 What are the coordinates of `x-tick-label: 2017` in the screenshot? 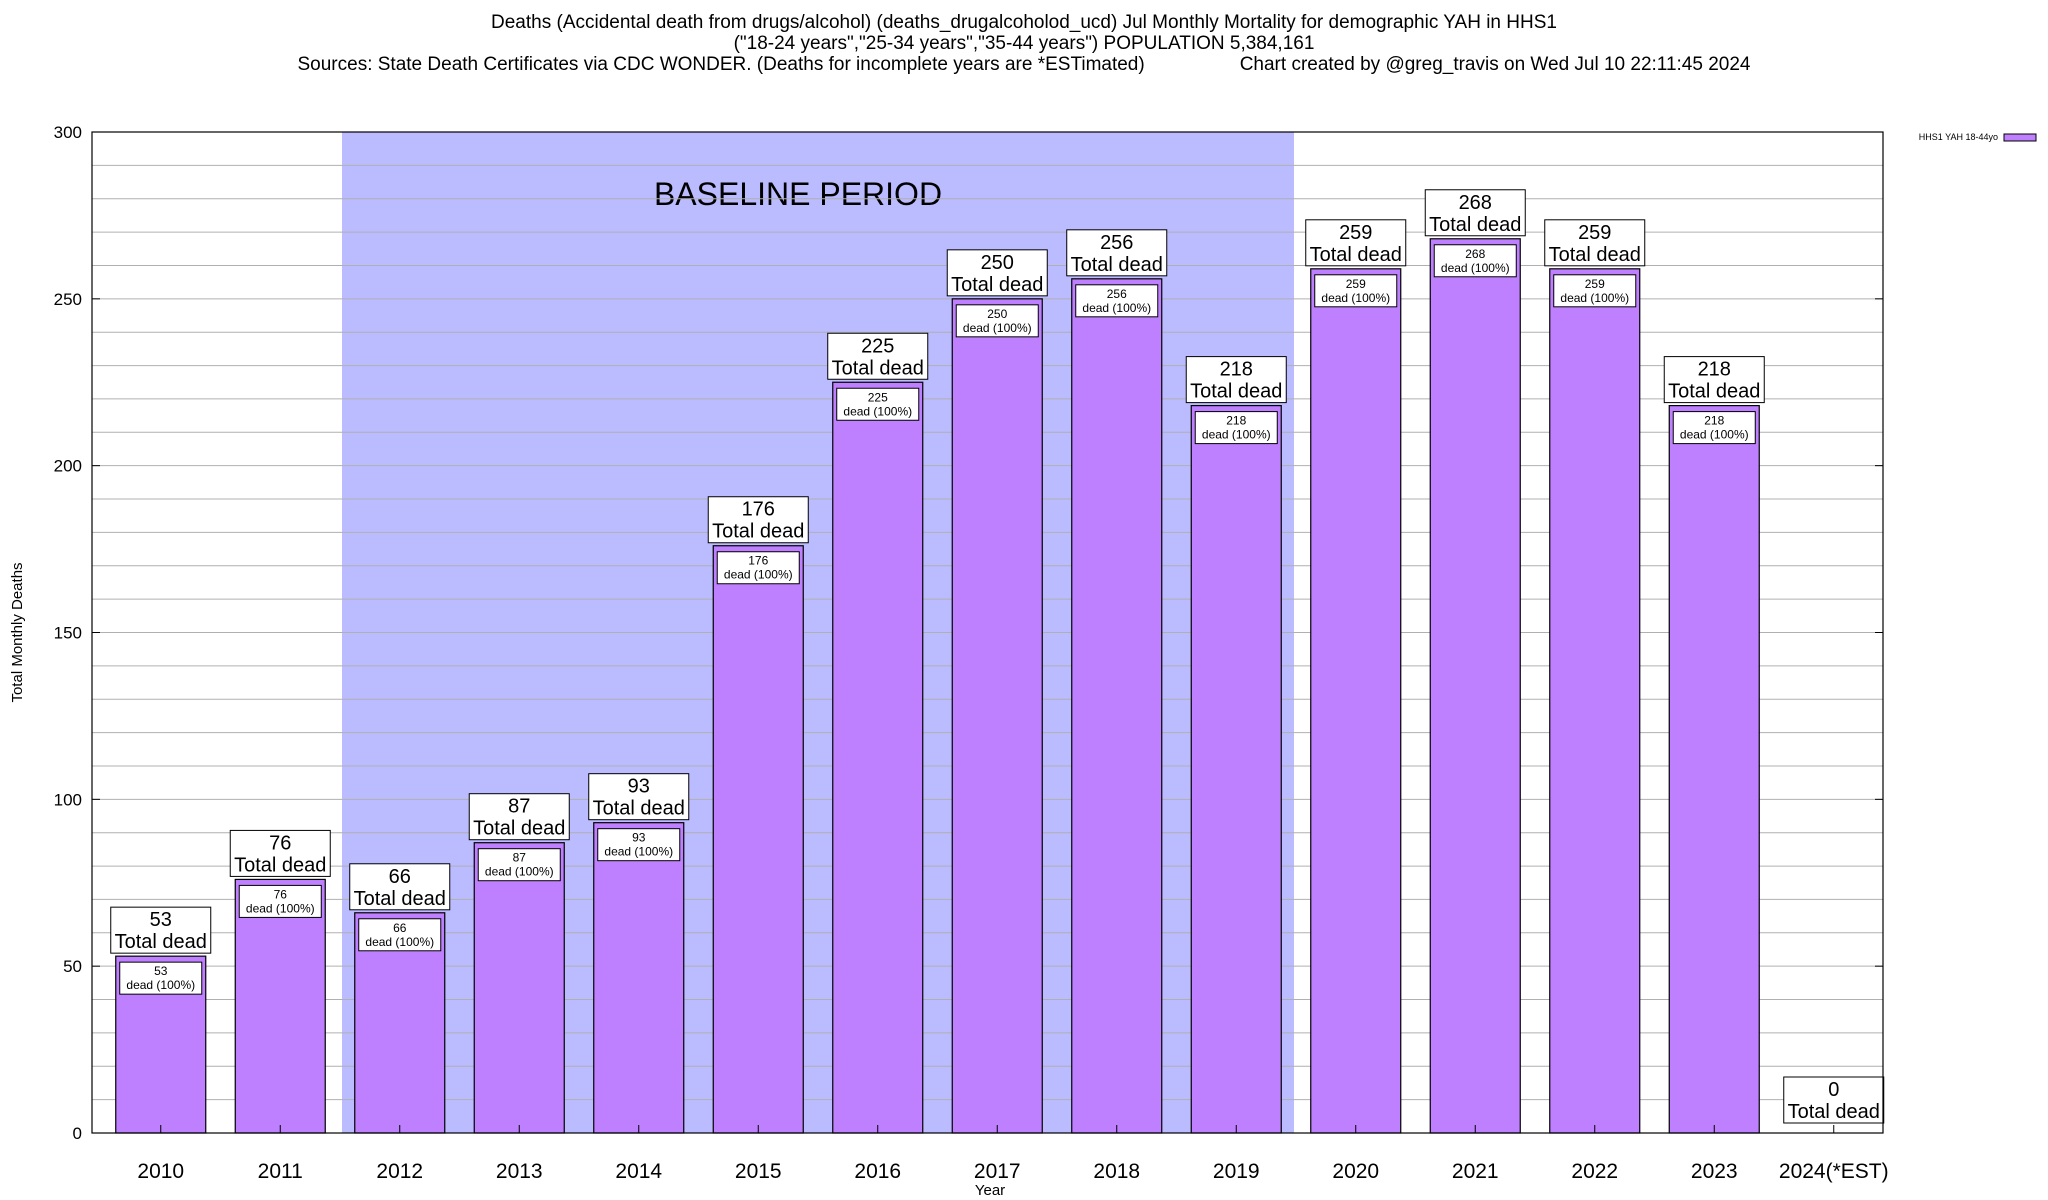 It's located at (997, 1171).